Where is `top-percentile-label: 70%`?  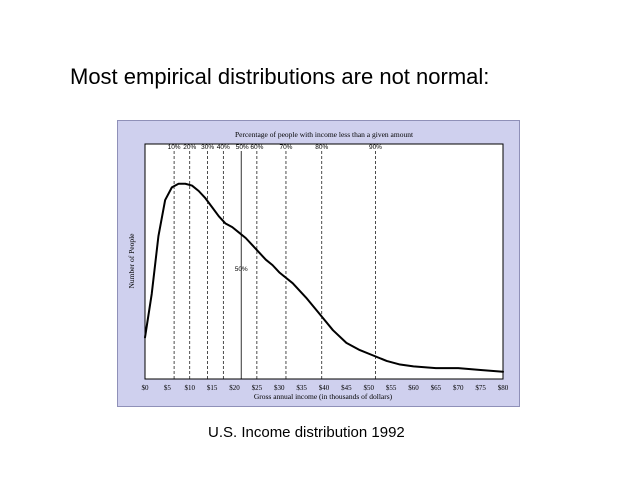
top-percentile-label: 70% is located at coordinates (285, 147).